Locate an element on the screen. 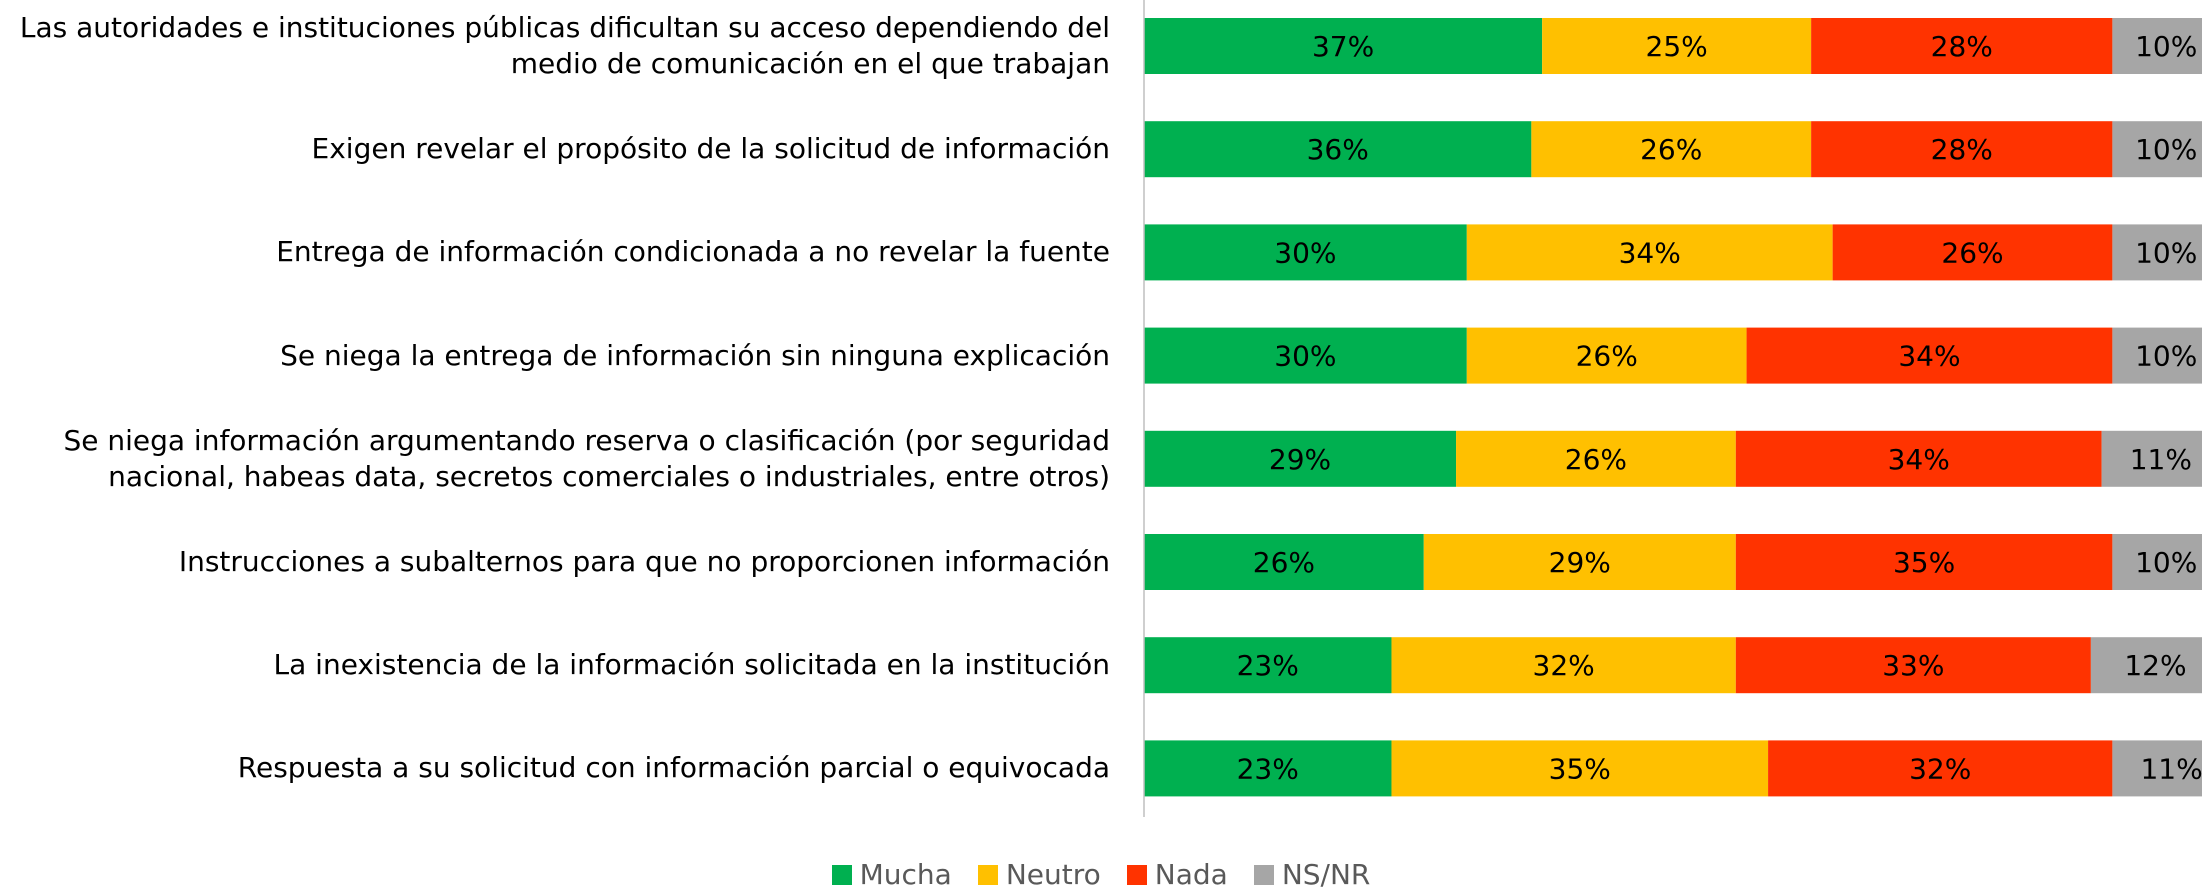 The height and width of the screenshot is (891, 2202). legend-item: Nada is located at coordinates (1177, 874).